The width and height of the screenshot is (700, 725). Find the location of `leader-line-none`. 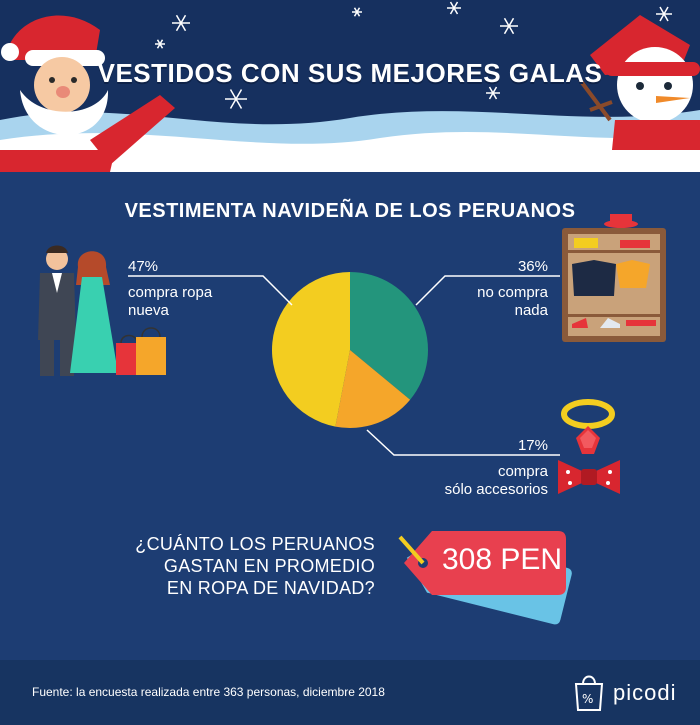

leader-line-none is located at coordinates (487, 290).